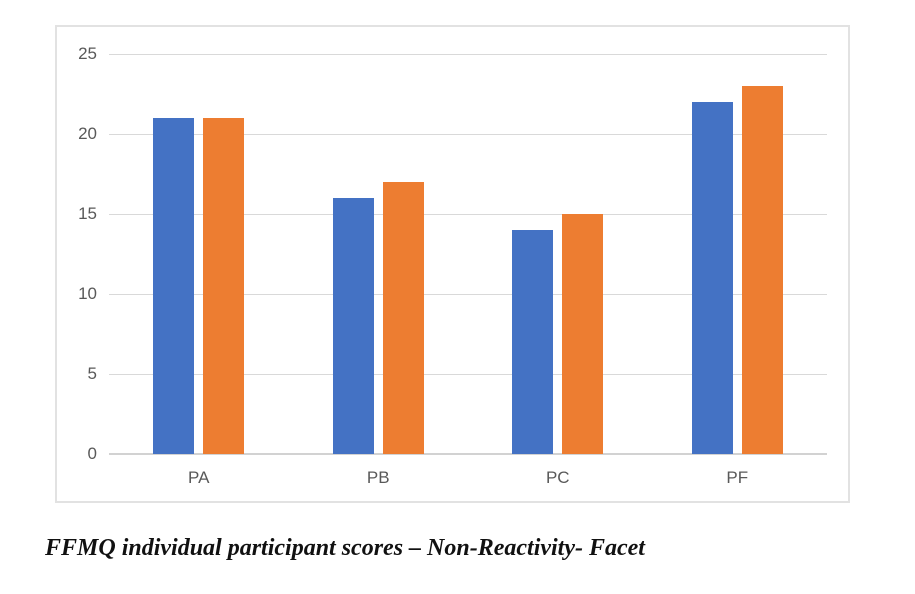  What do you see at coordinates (353, 326) in the screenshot?
I see `bar-blue-pb` at bounding box center [353, 326].